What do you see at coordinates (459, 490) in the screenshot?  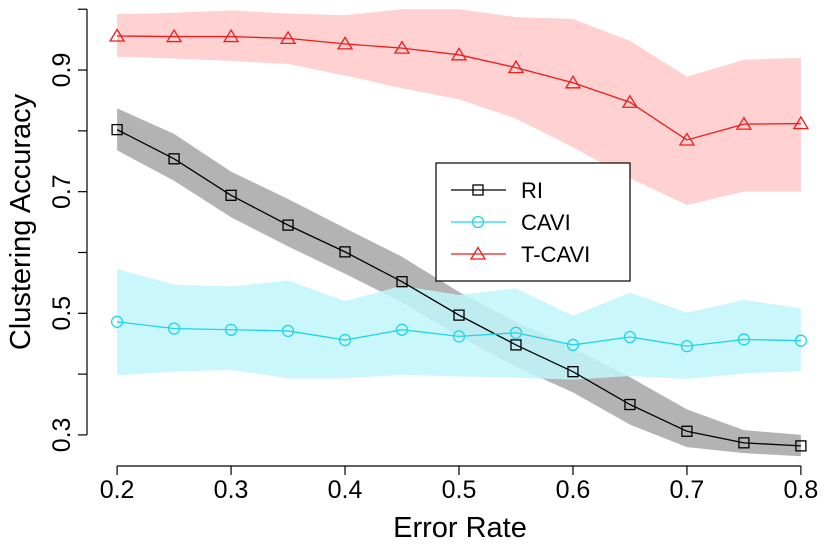 I see `x-tick-label: 0.5` at bounding box center [459, 490].